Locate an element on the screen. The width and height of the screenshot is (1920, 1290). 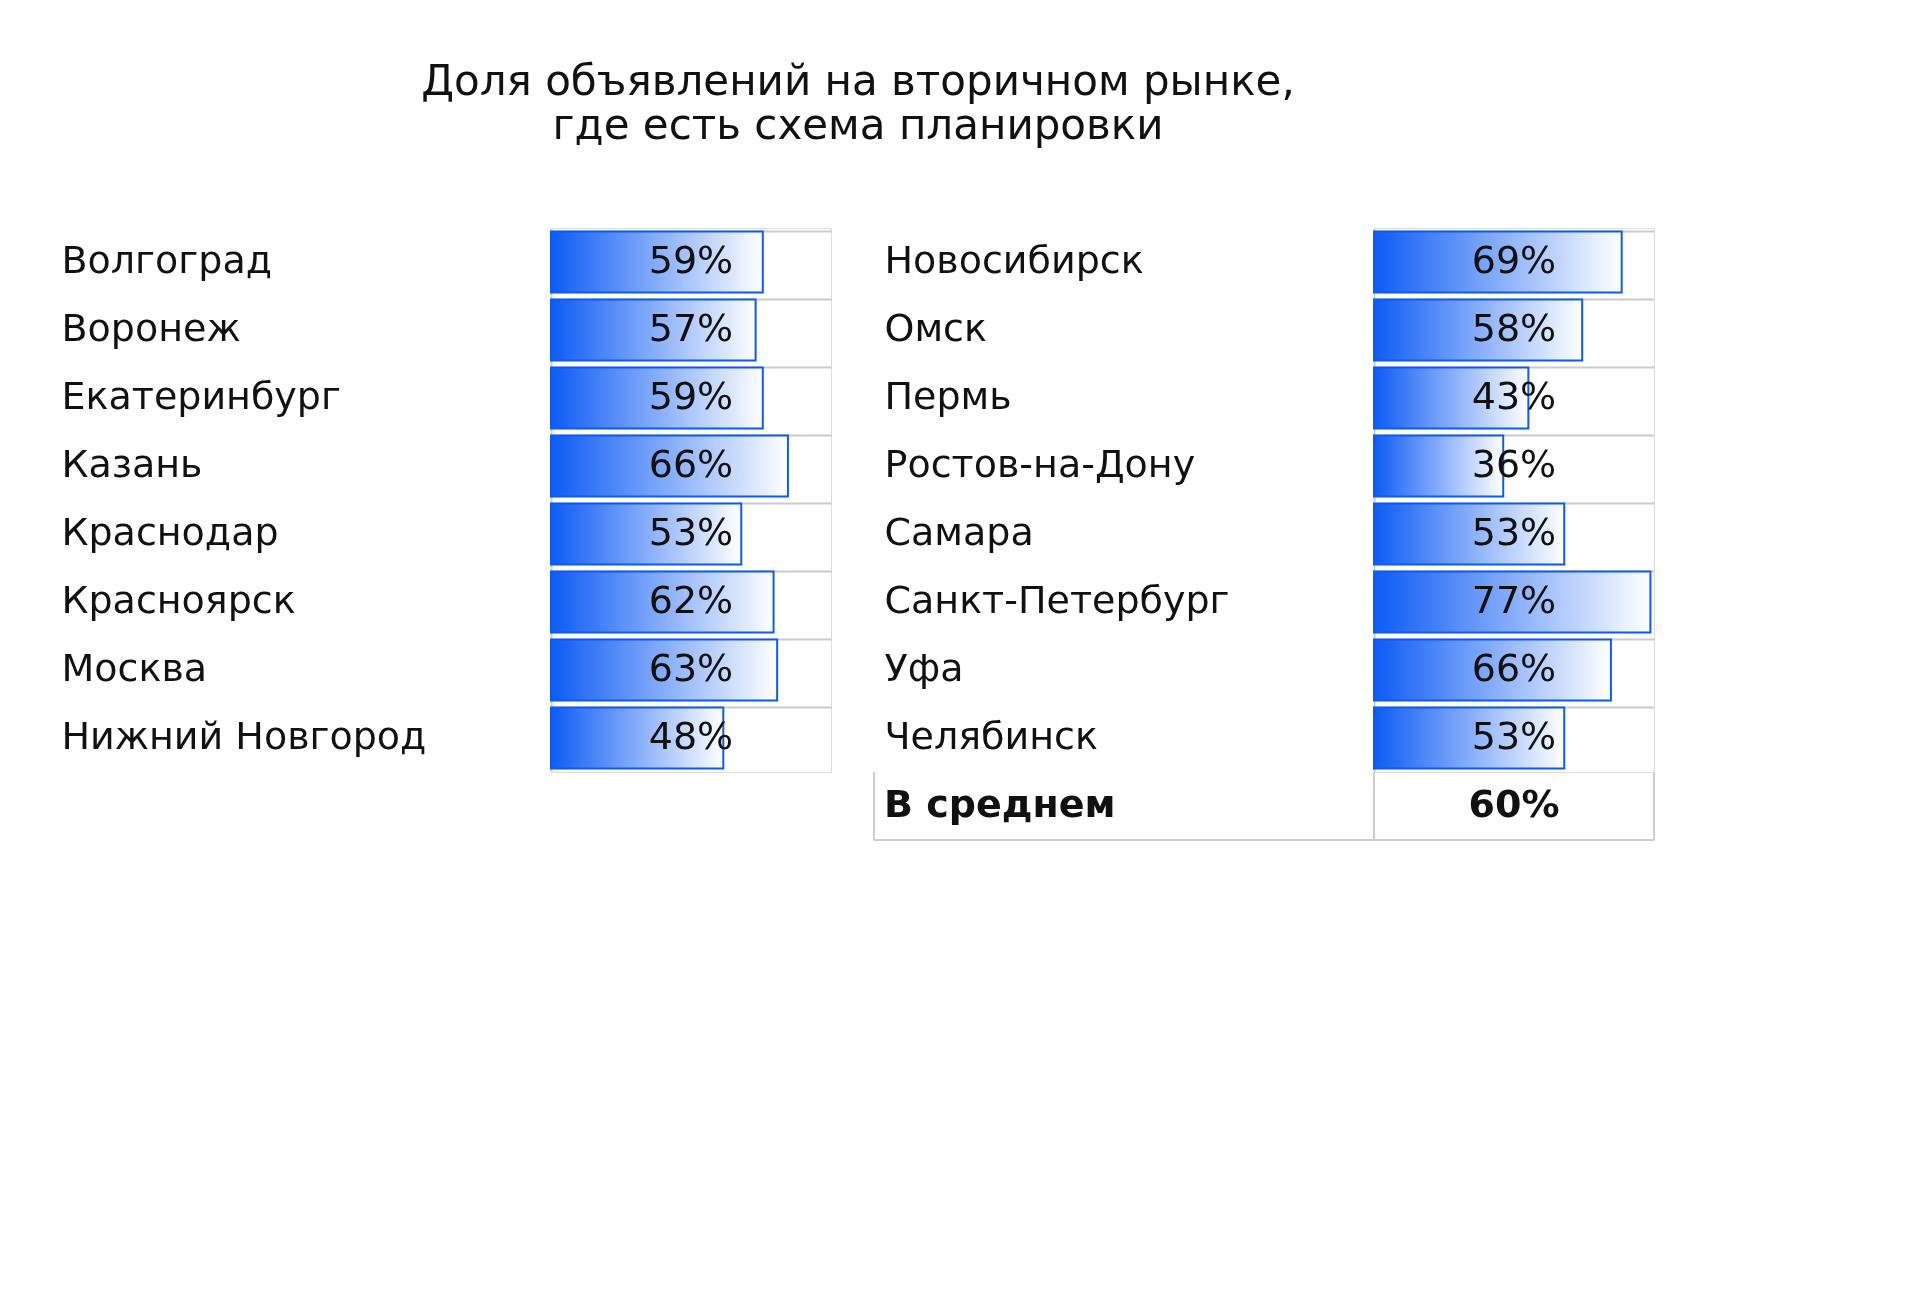
y-tick-label: Омск is located at coordinates (935, 328).